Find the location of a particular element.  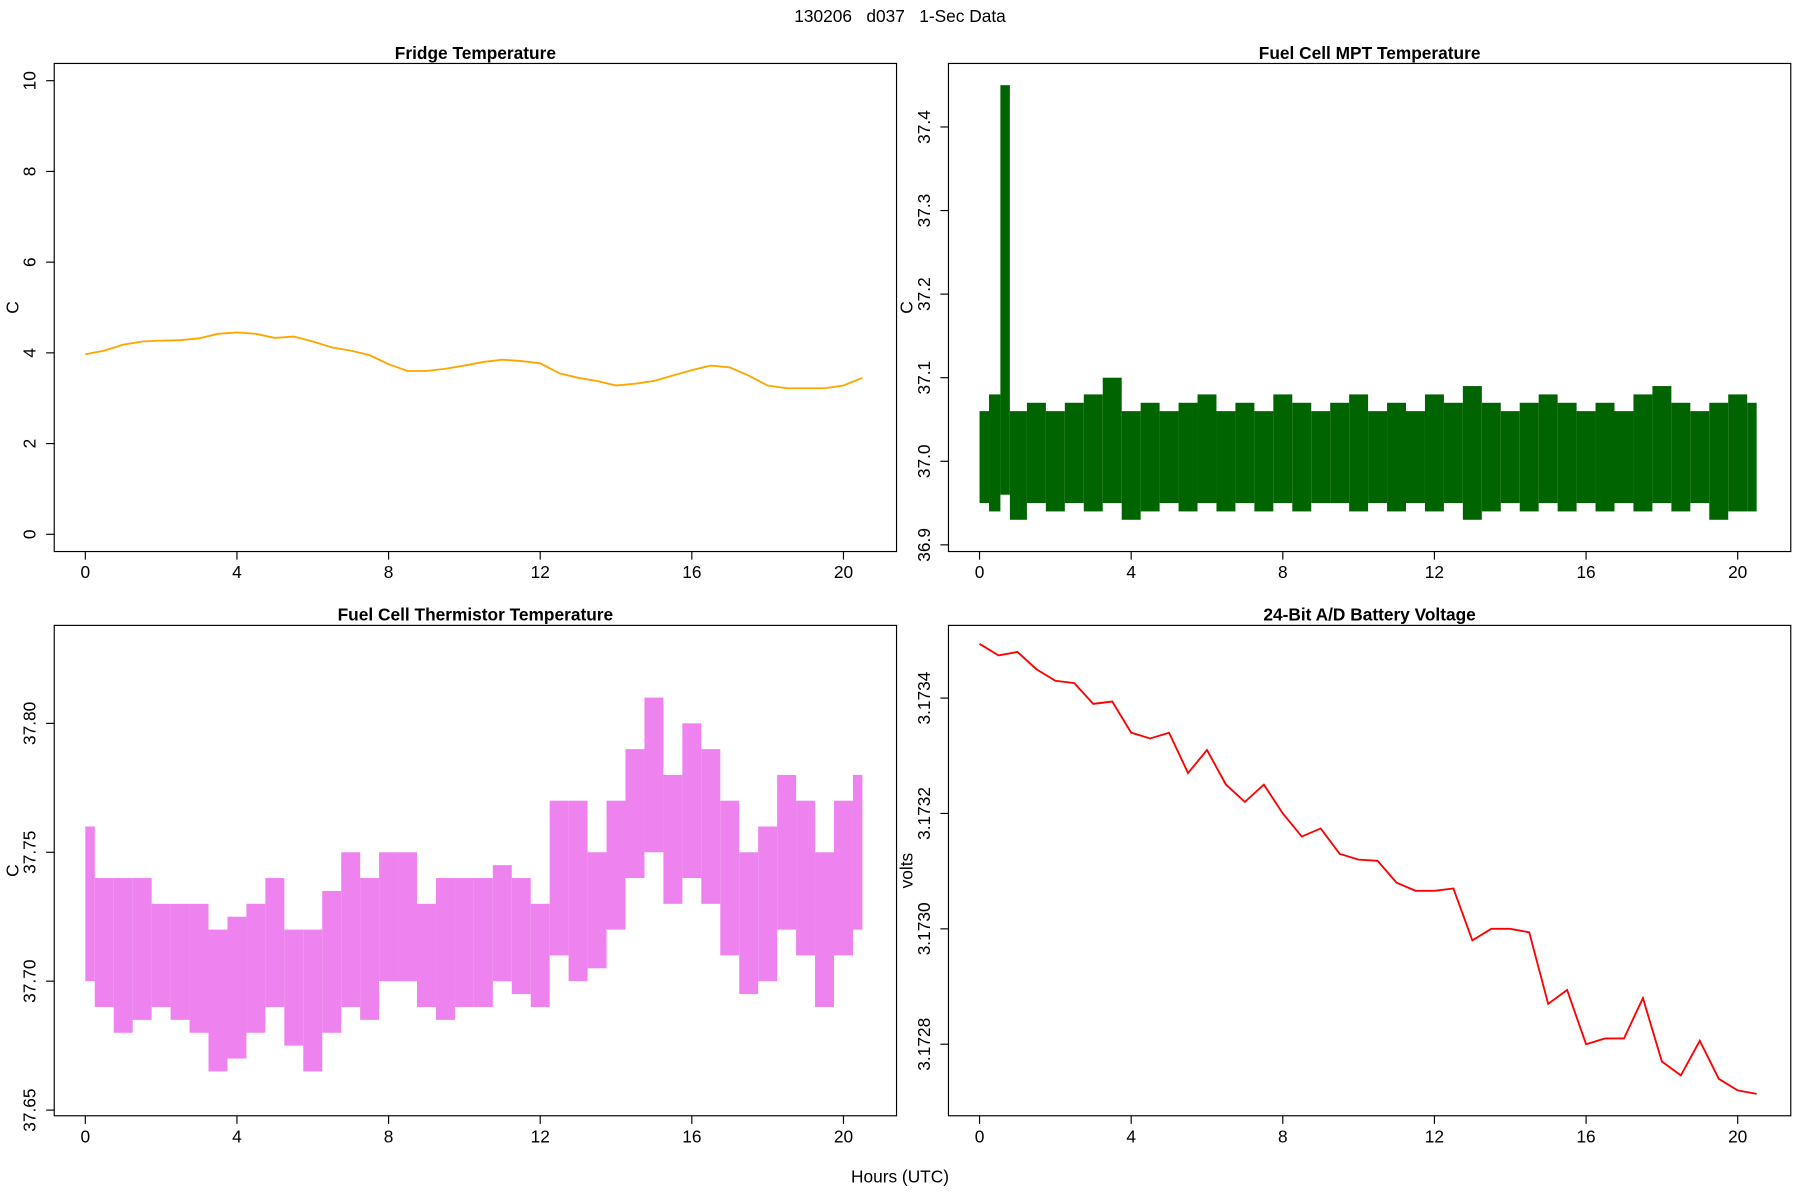

figure-title: 130206 d037 1-Sec Data is located at coordinates (900, 16).